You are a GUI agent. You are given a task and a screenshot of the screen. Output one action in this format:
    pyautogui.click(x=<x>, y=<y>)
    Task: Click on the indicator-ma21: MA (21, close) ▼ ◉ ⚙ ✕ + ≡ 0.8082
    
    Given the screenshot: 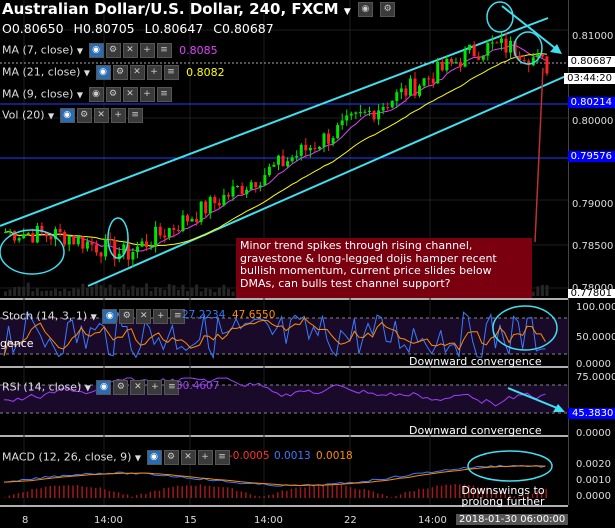 What is the action you would take?
    pyautogui.click(x=113, y=72)
    